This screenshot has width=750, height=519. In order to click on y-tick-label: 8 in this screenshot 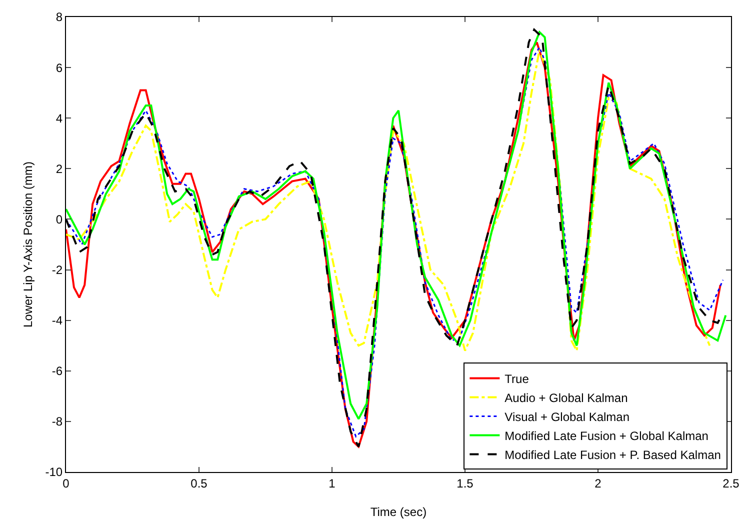, I will do `click(59, 17)`.